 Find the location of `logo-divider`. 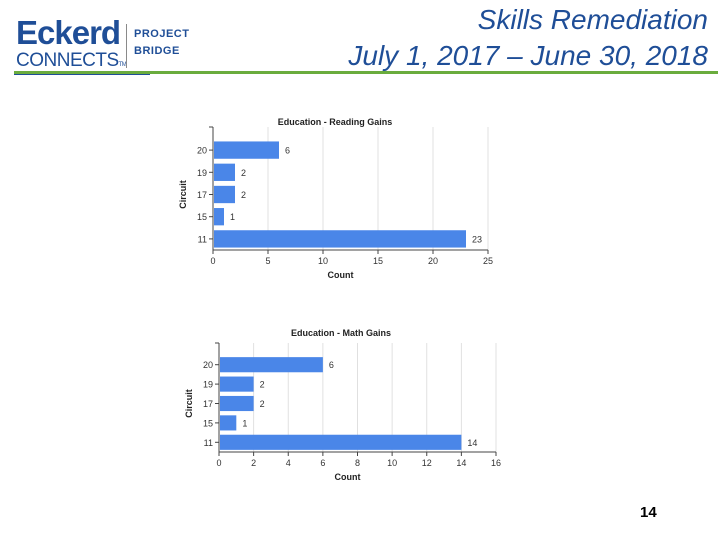

logo-divider is located at coordinates (126, 46).